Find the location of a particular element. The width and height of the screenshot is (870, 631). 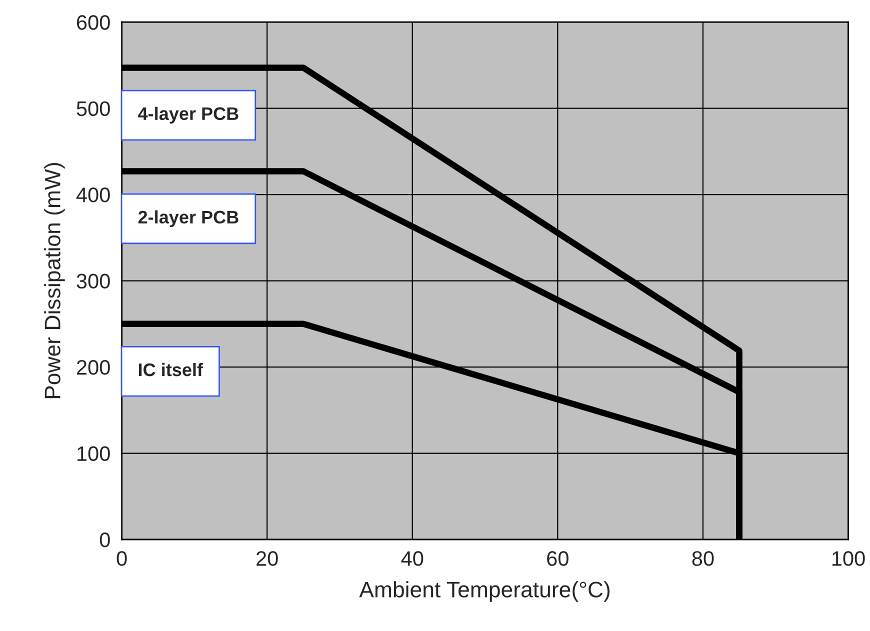

y-tick-label: 200 is located at coordinates (93, 367).